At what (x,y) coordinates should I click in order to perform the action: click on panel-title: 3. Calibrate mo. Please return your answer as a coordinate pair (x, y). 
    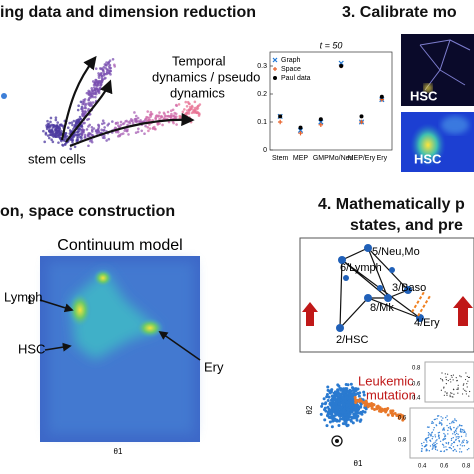
    Looking at the image, I should click on (399, 12).